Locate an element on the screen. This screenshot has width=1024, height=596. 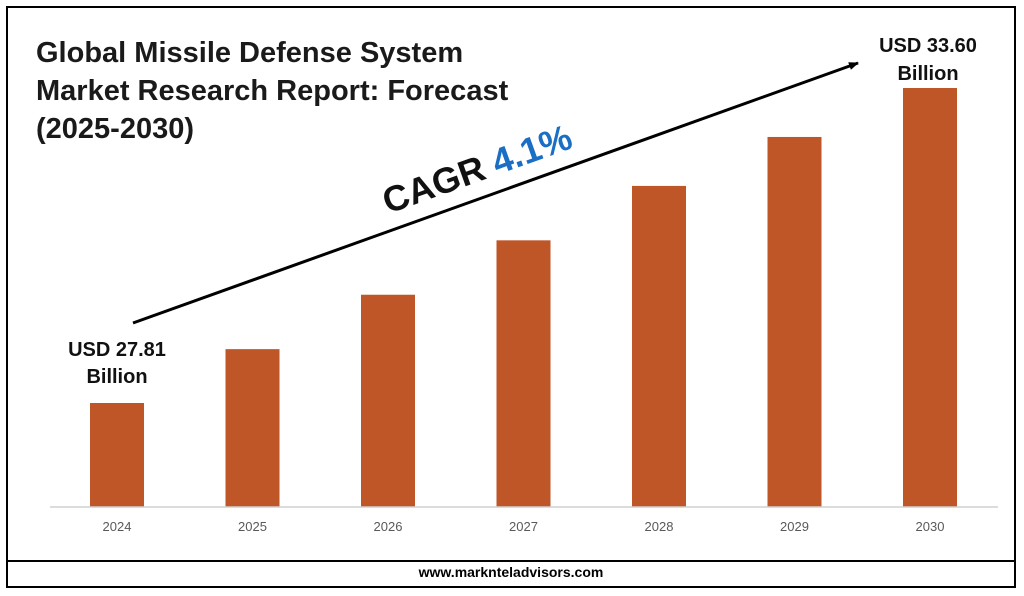
footer-website: www.marknteladvisors.com is located at coordinates (511, 572).